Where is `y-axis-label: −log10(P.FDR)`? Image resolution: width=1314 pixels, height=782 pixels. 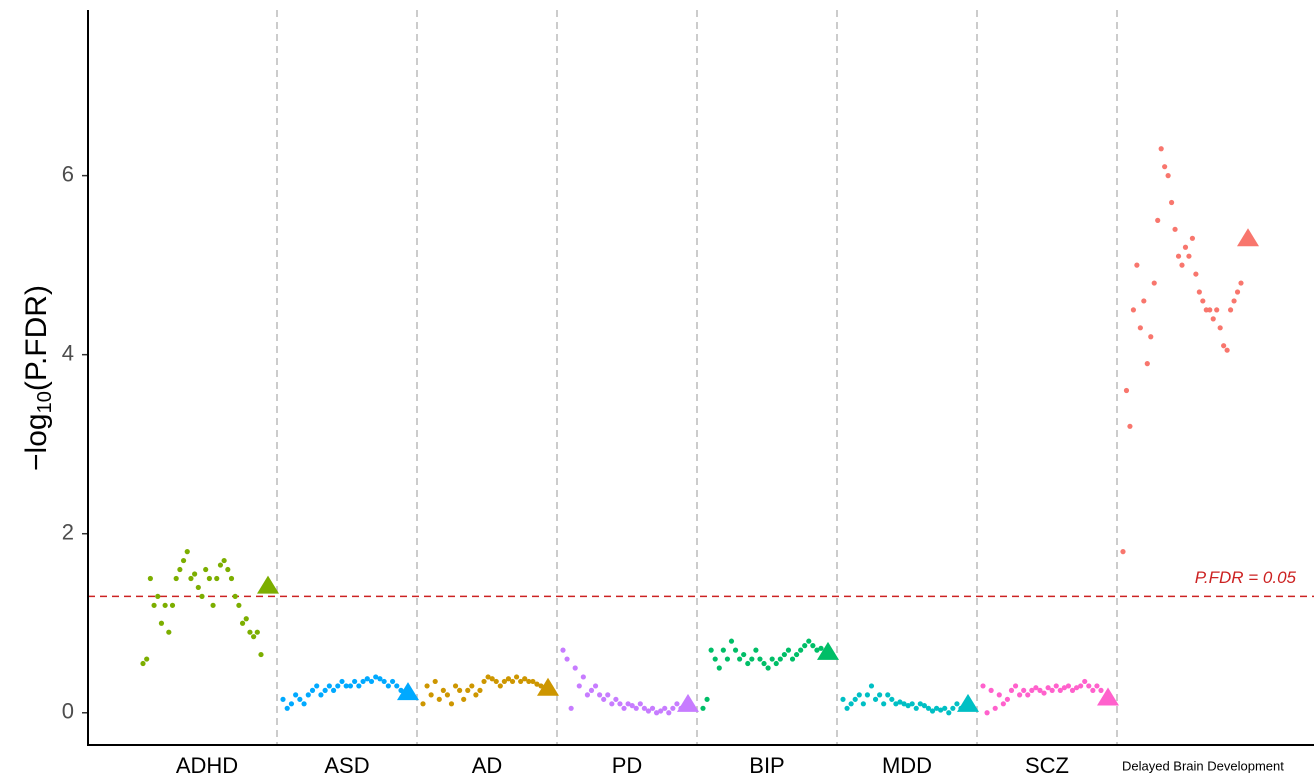 y-axis-label: −log10(P.FDR) is located at coordinates (38, 378).